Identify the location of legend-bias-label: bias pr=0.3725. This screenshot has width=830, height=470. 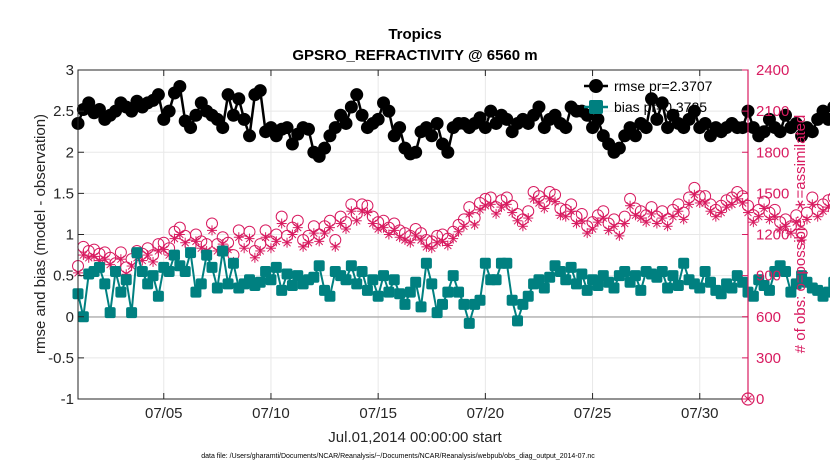
(660, 107).